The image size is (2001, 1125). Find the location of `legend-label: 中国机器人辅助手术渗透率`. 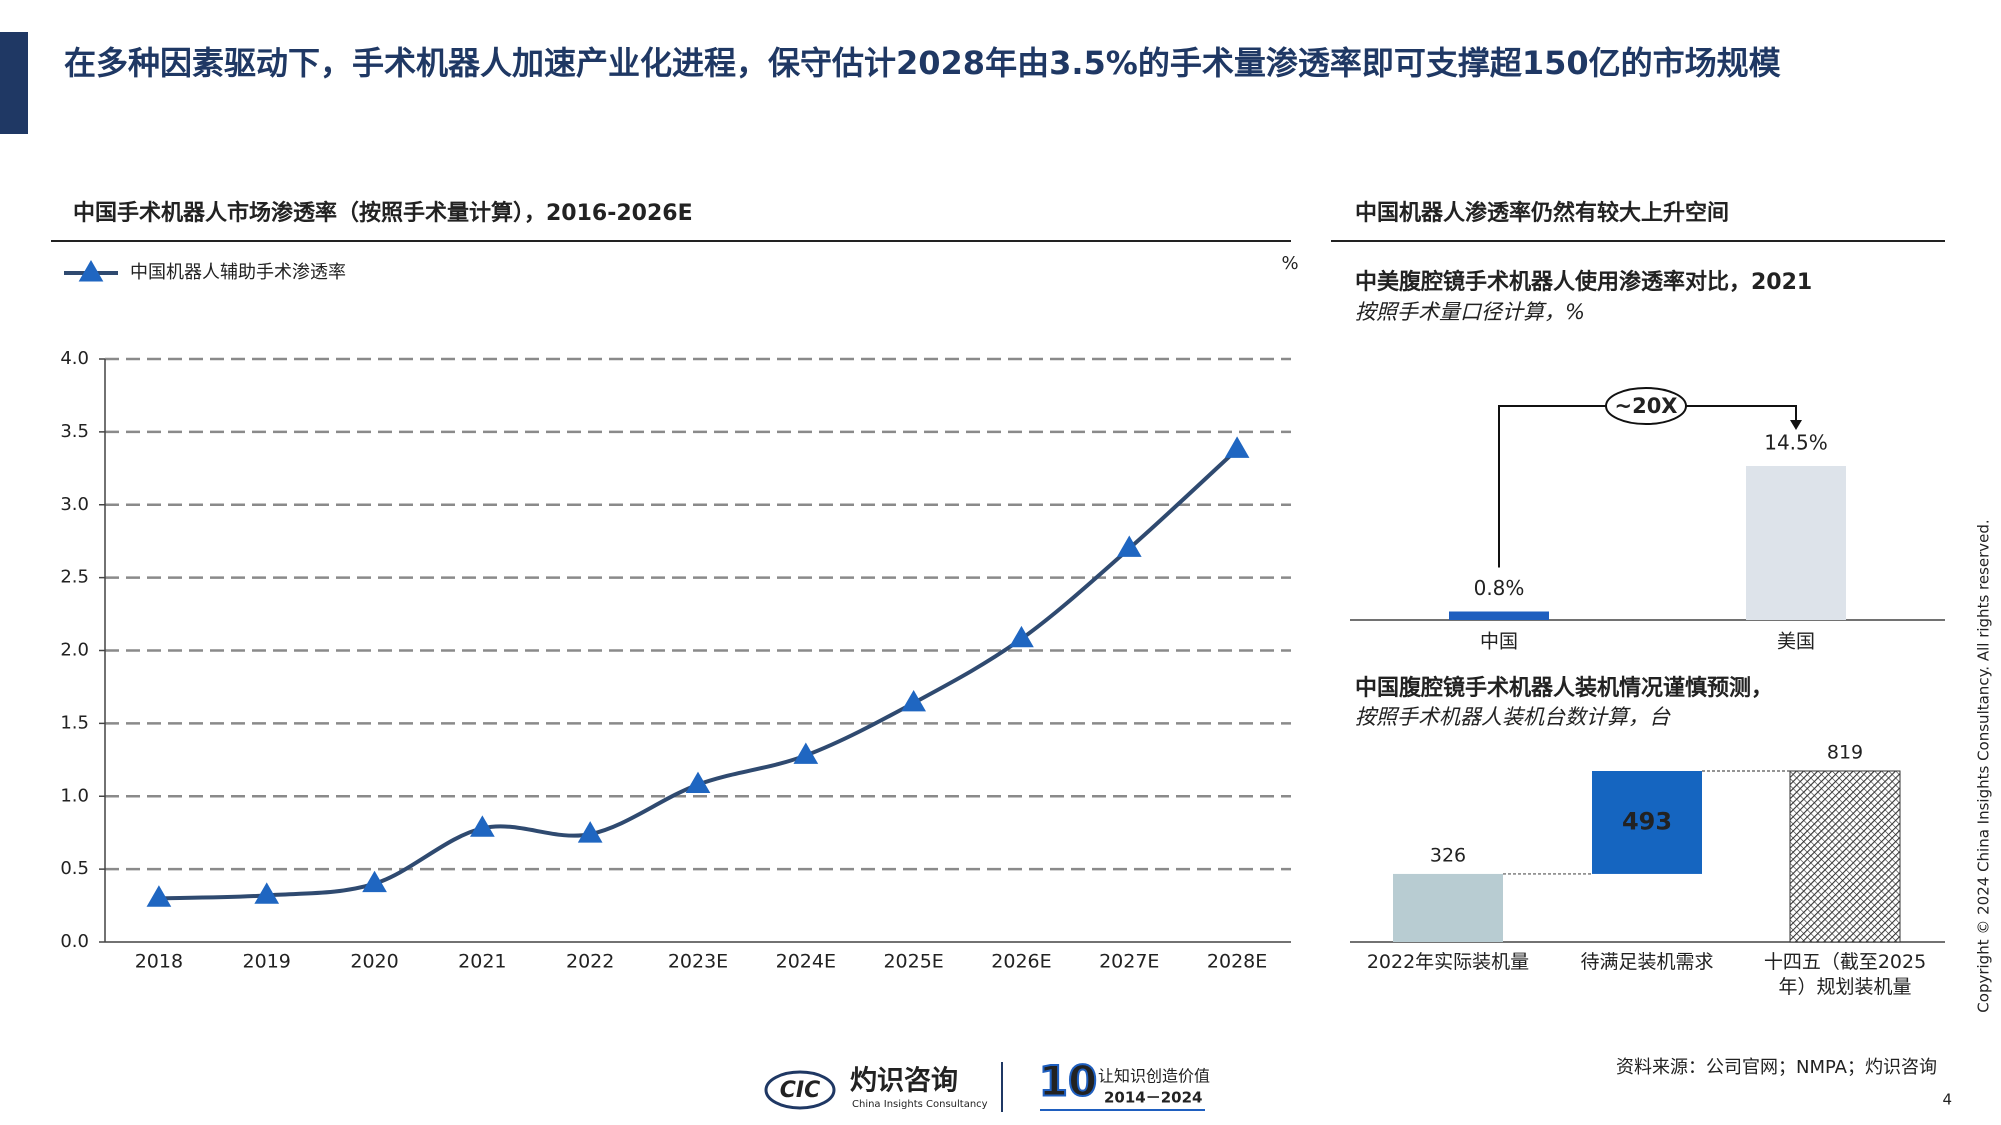

legend-label: 中国机器人辅助手术渗透率 is located at coordinates (238, 272).